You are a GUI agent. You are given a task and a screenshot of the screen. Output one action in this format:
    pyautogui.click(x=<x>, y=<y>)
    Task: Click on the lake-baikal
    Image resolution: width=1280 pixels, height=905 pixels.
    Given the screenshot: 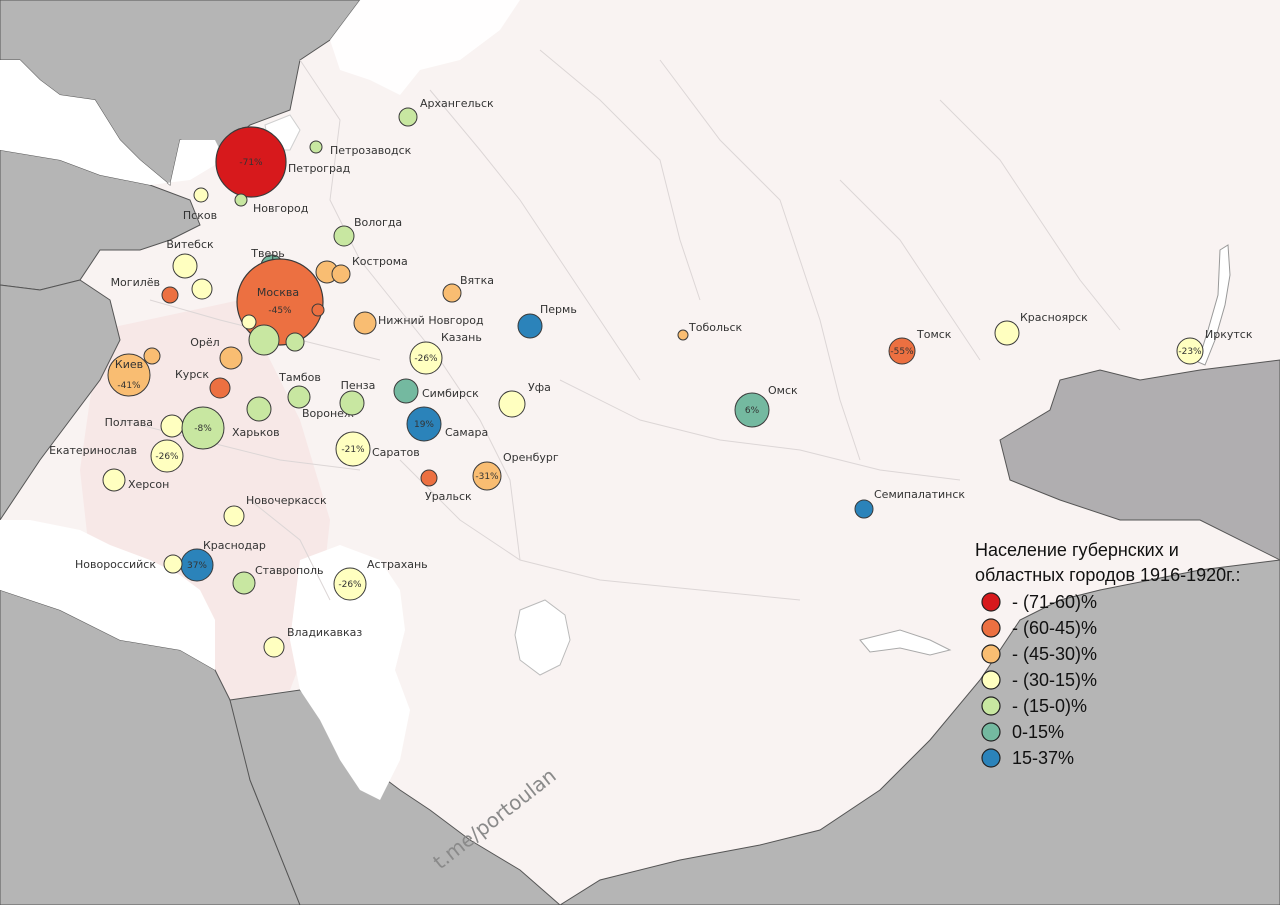 What is the action you would take?
    pyautogui.click(x=1214, y=305)
    